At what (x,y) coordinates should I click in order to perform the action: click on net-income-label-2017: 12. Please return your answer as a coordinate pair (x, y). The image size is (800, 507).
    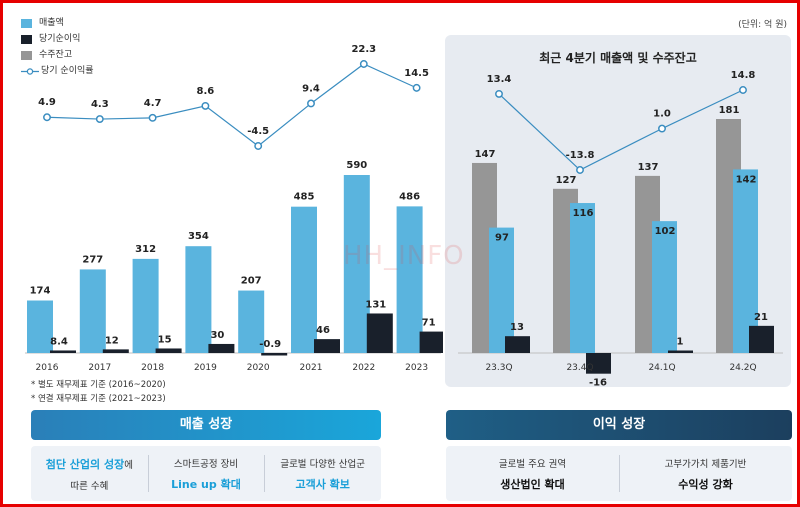
    Looking at the image, I should click on (112, 340).